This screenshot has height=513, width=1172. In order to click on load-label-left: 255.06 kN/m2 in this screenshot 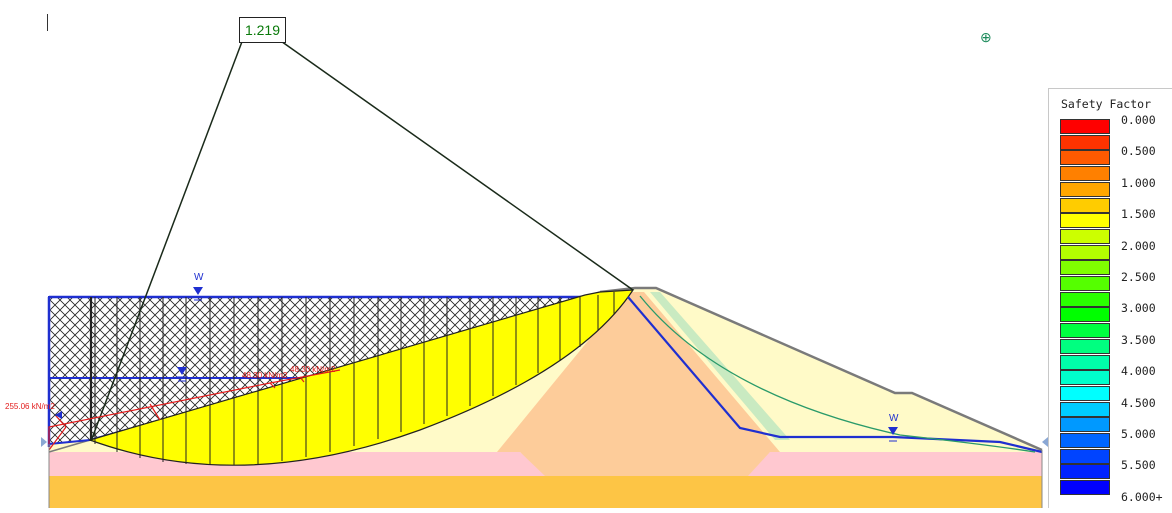, I will do `click(30, 406)`.